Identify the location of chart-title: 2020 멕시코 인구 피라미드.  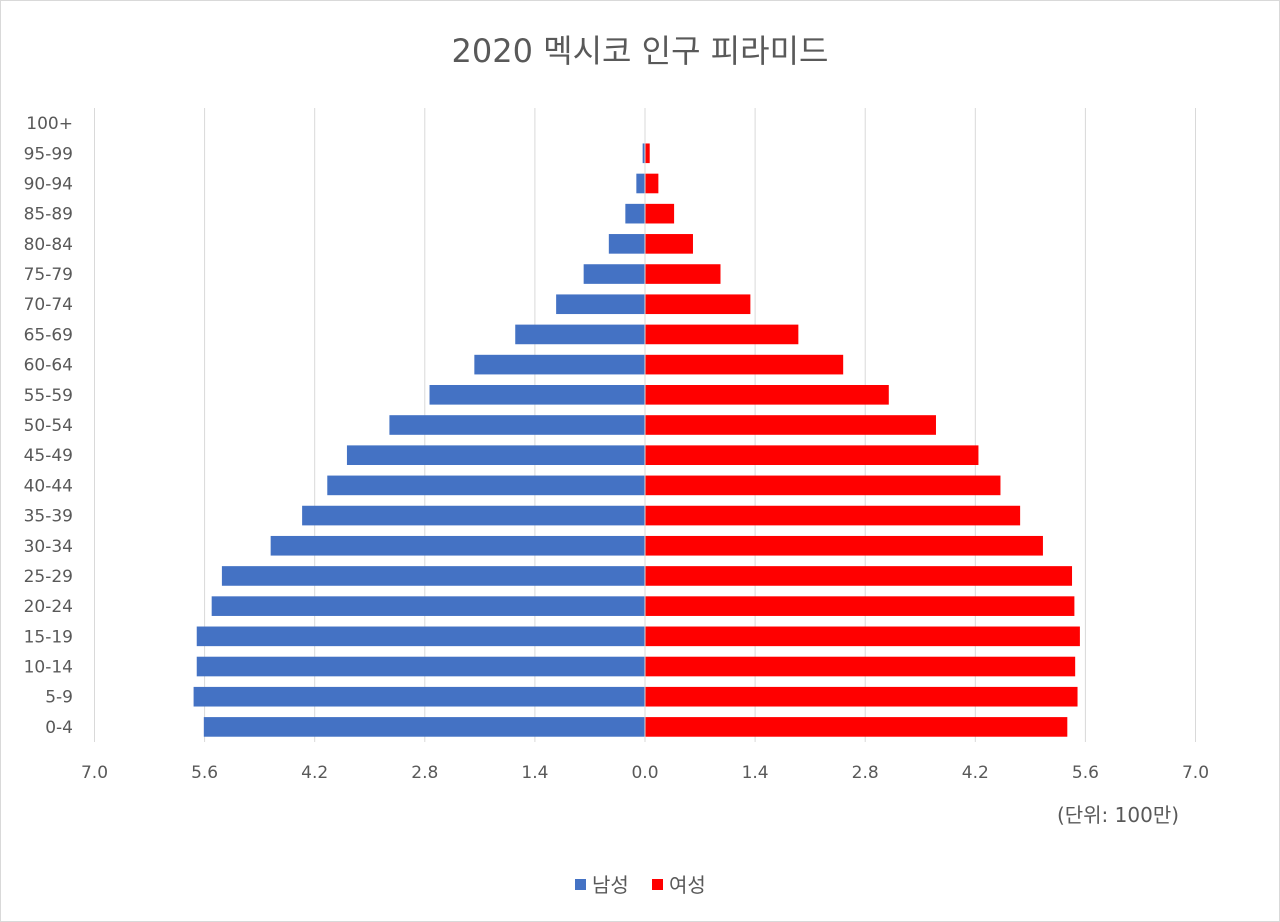
(640, 51).